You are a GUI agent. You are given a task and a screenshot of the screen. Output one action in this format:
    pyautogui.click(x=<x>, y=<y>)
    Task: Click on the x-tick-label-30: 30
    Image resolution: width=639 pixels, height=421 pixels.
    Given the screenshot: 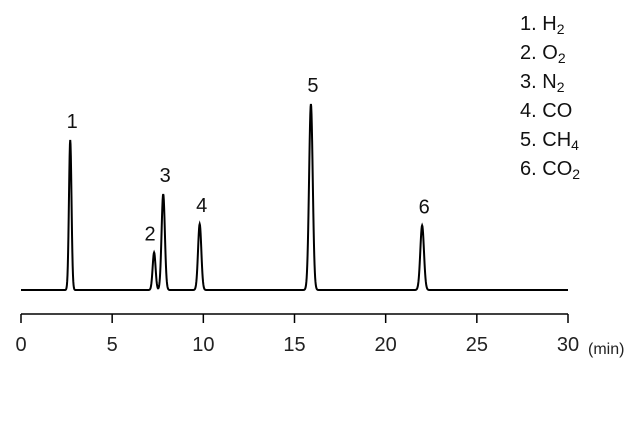 What is the action you would take?
    pyautogui.click(x=568, y=345)
    